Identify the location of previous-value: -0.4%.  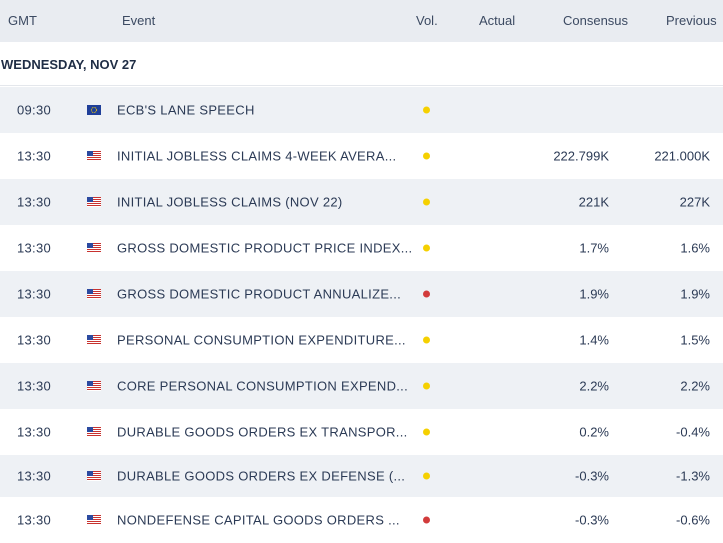
(693, 432).